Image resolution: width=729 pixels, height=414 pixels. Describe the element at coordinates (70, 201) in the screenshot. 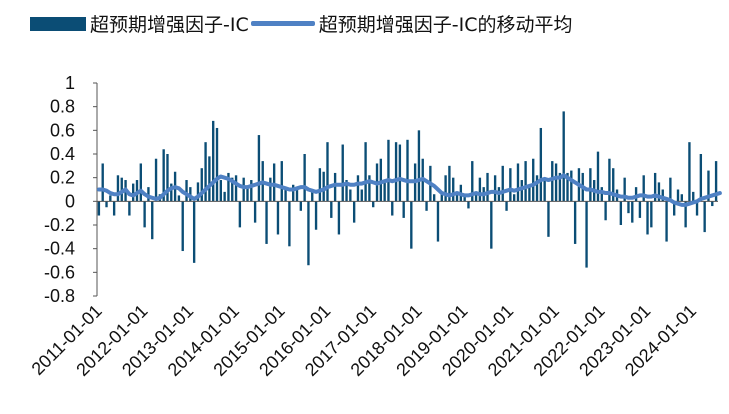

I see `y-tick-label: 0` at that location.